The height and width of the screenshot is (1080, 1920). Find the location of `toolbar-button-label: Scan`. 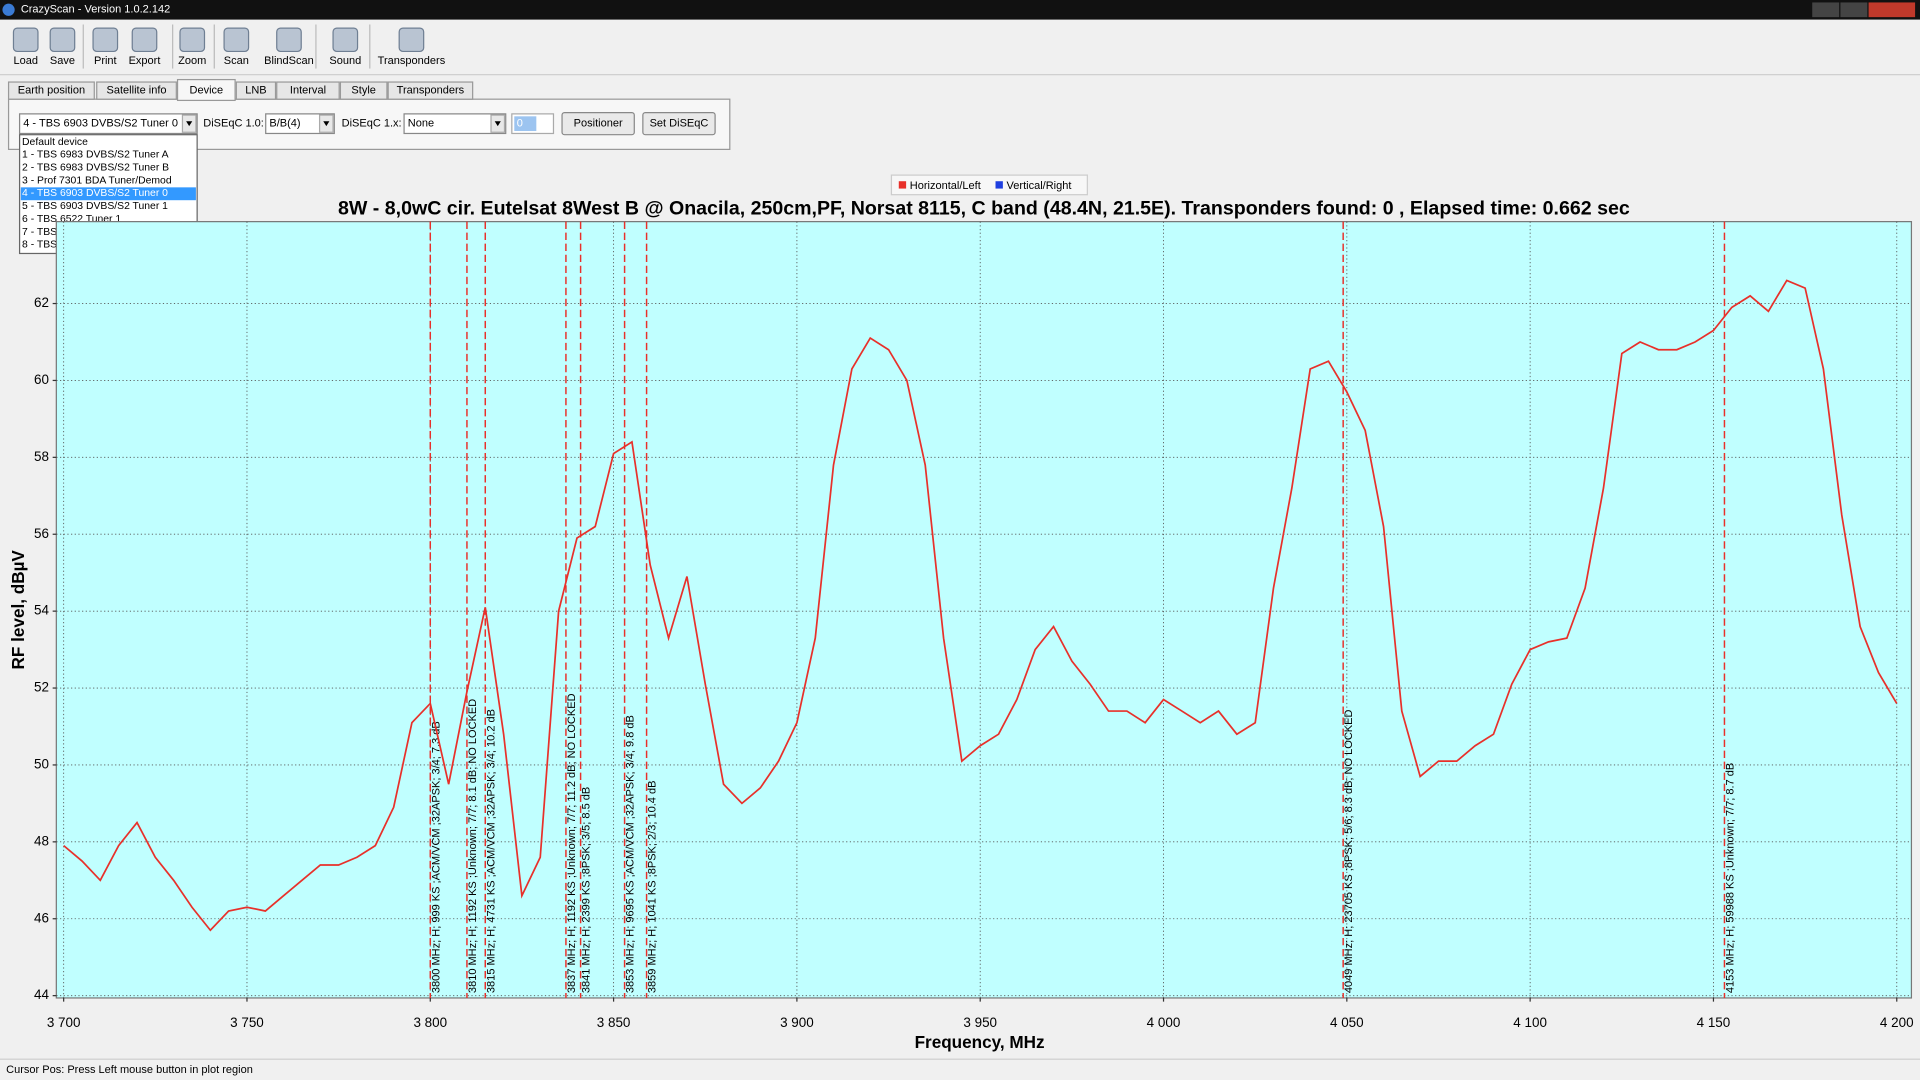

toolbar-button-label: Scan is located at coordinates (236, 61).